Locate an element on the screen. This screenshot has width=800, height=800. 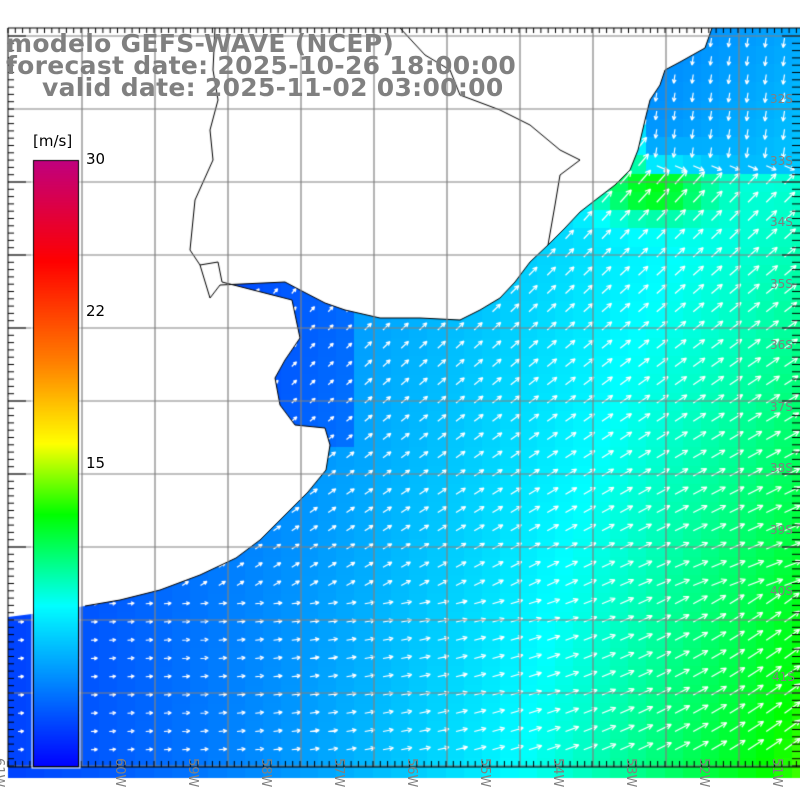
colorbar-tick-30: 30 is located at coordinates (96, 159).